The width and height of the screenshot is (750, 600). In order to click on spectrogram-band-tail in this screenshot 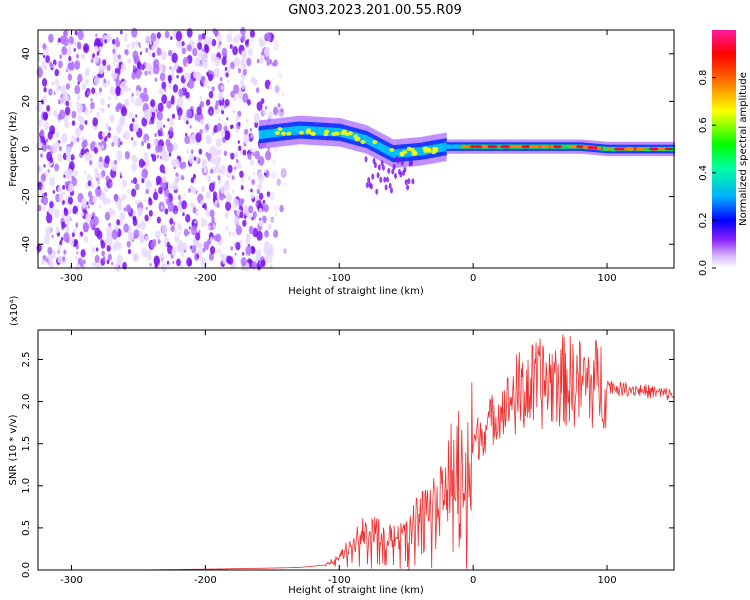, I will do `click(383, 167)`.